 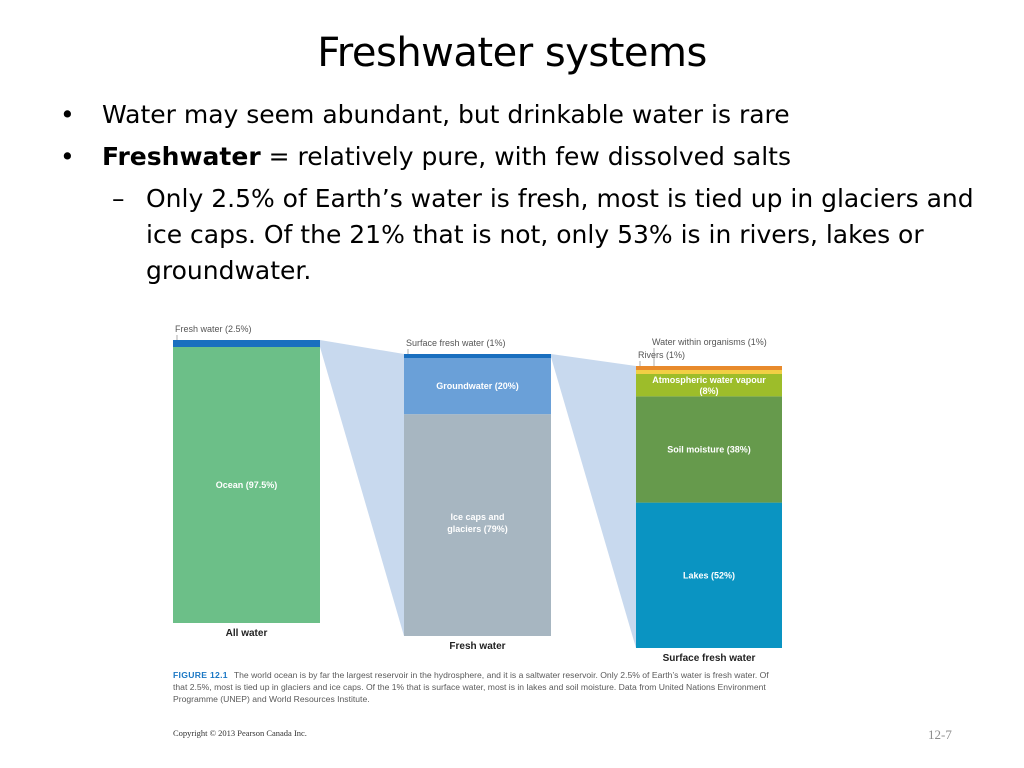 What do you see at coordinates (247, 633) in the screenshot?
I see `bar-category-label: All water` at bounding box center [247, 633].